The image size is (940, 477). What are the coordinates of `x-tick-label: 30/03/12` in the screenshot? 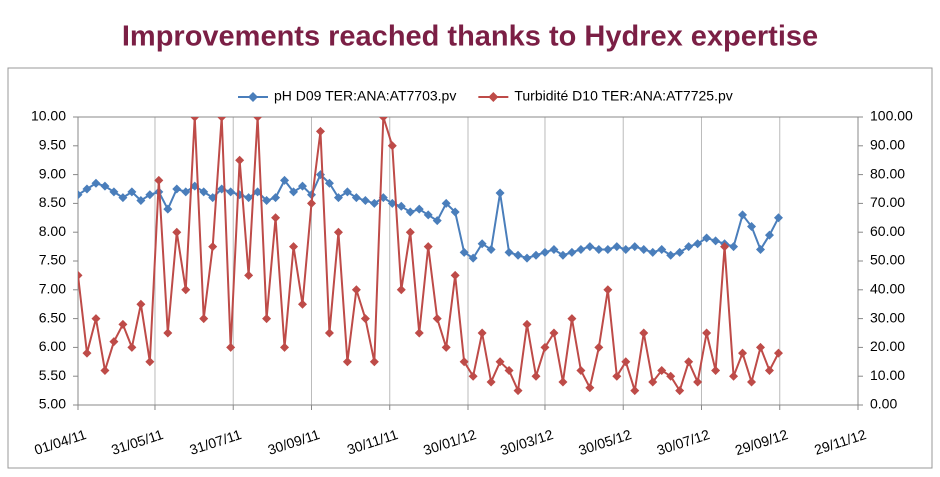 It's located at (526, 442).